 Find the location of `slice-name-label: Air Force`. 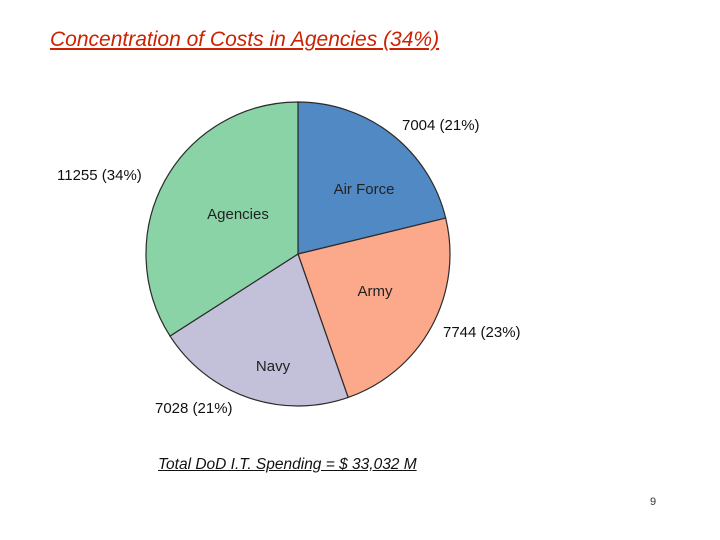

slice-name-label: Air Force is located at coordinates (364, 189).